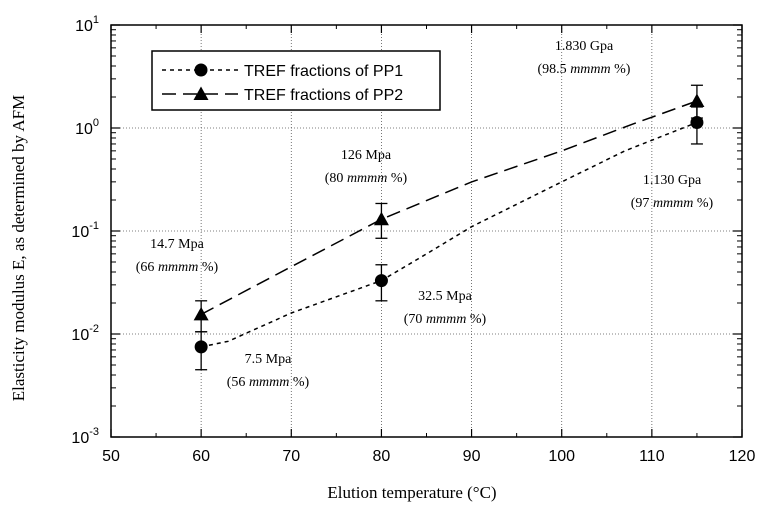  I want to click on legend-item-2: TREF fractions of PP2, so click(282, 95).